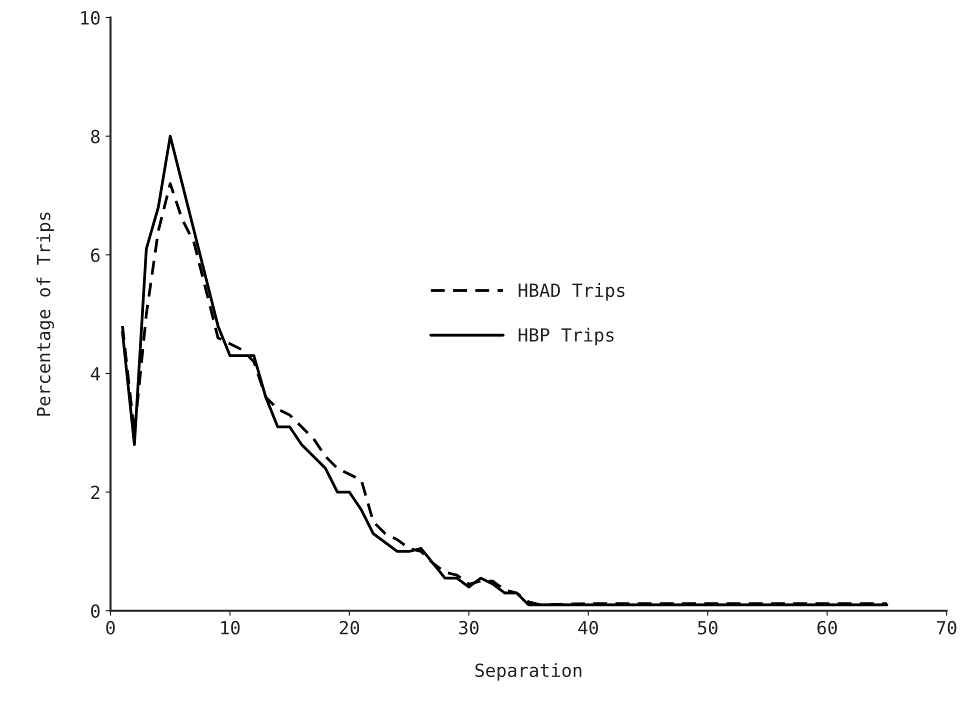  I want to click on y-tick-label: 4, so click(95, 373).